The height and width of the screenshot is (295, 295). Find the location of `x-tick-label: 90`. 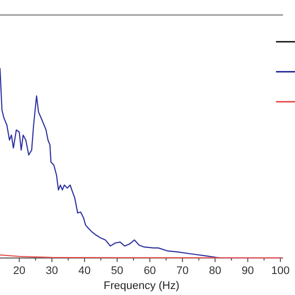

x-tick-label: 90 is located at coordinates (248, 271).